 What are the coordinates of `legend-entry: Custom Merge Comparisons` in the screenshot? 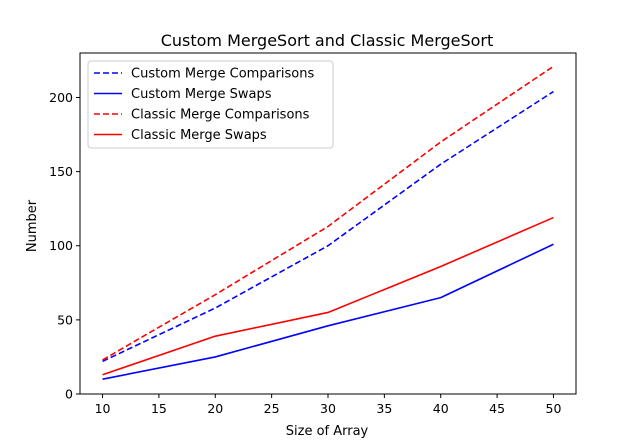 It's located at (222, 74).